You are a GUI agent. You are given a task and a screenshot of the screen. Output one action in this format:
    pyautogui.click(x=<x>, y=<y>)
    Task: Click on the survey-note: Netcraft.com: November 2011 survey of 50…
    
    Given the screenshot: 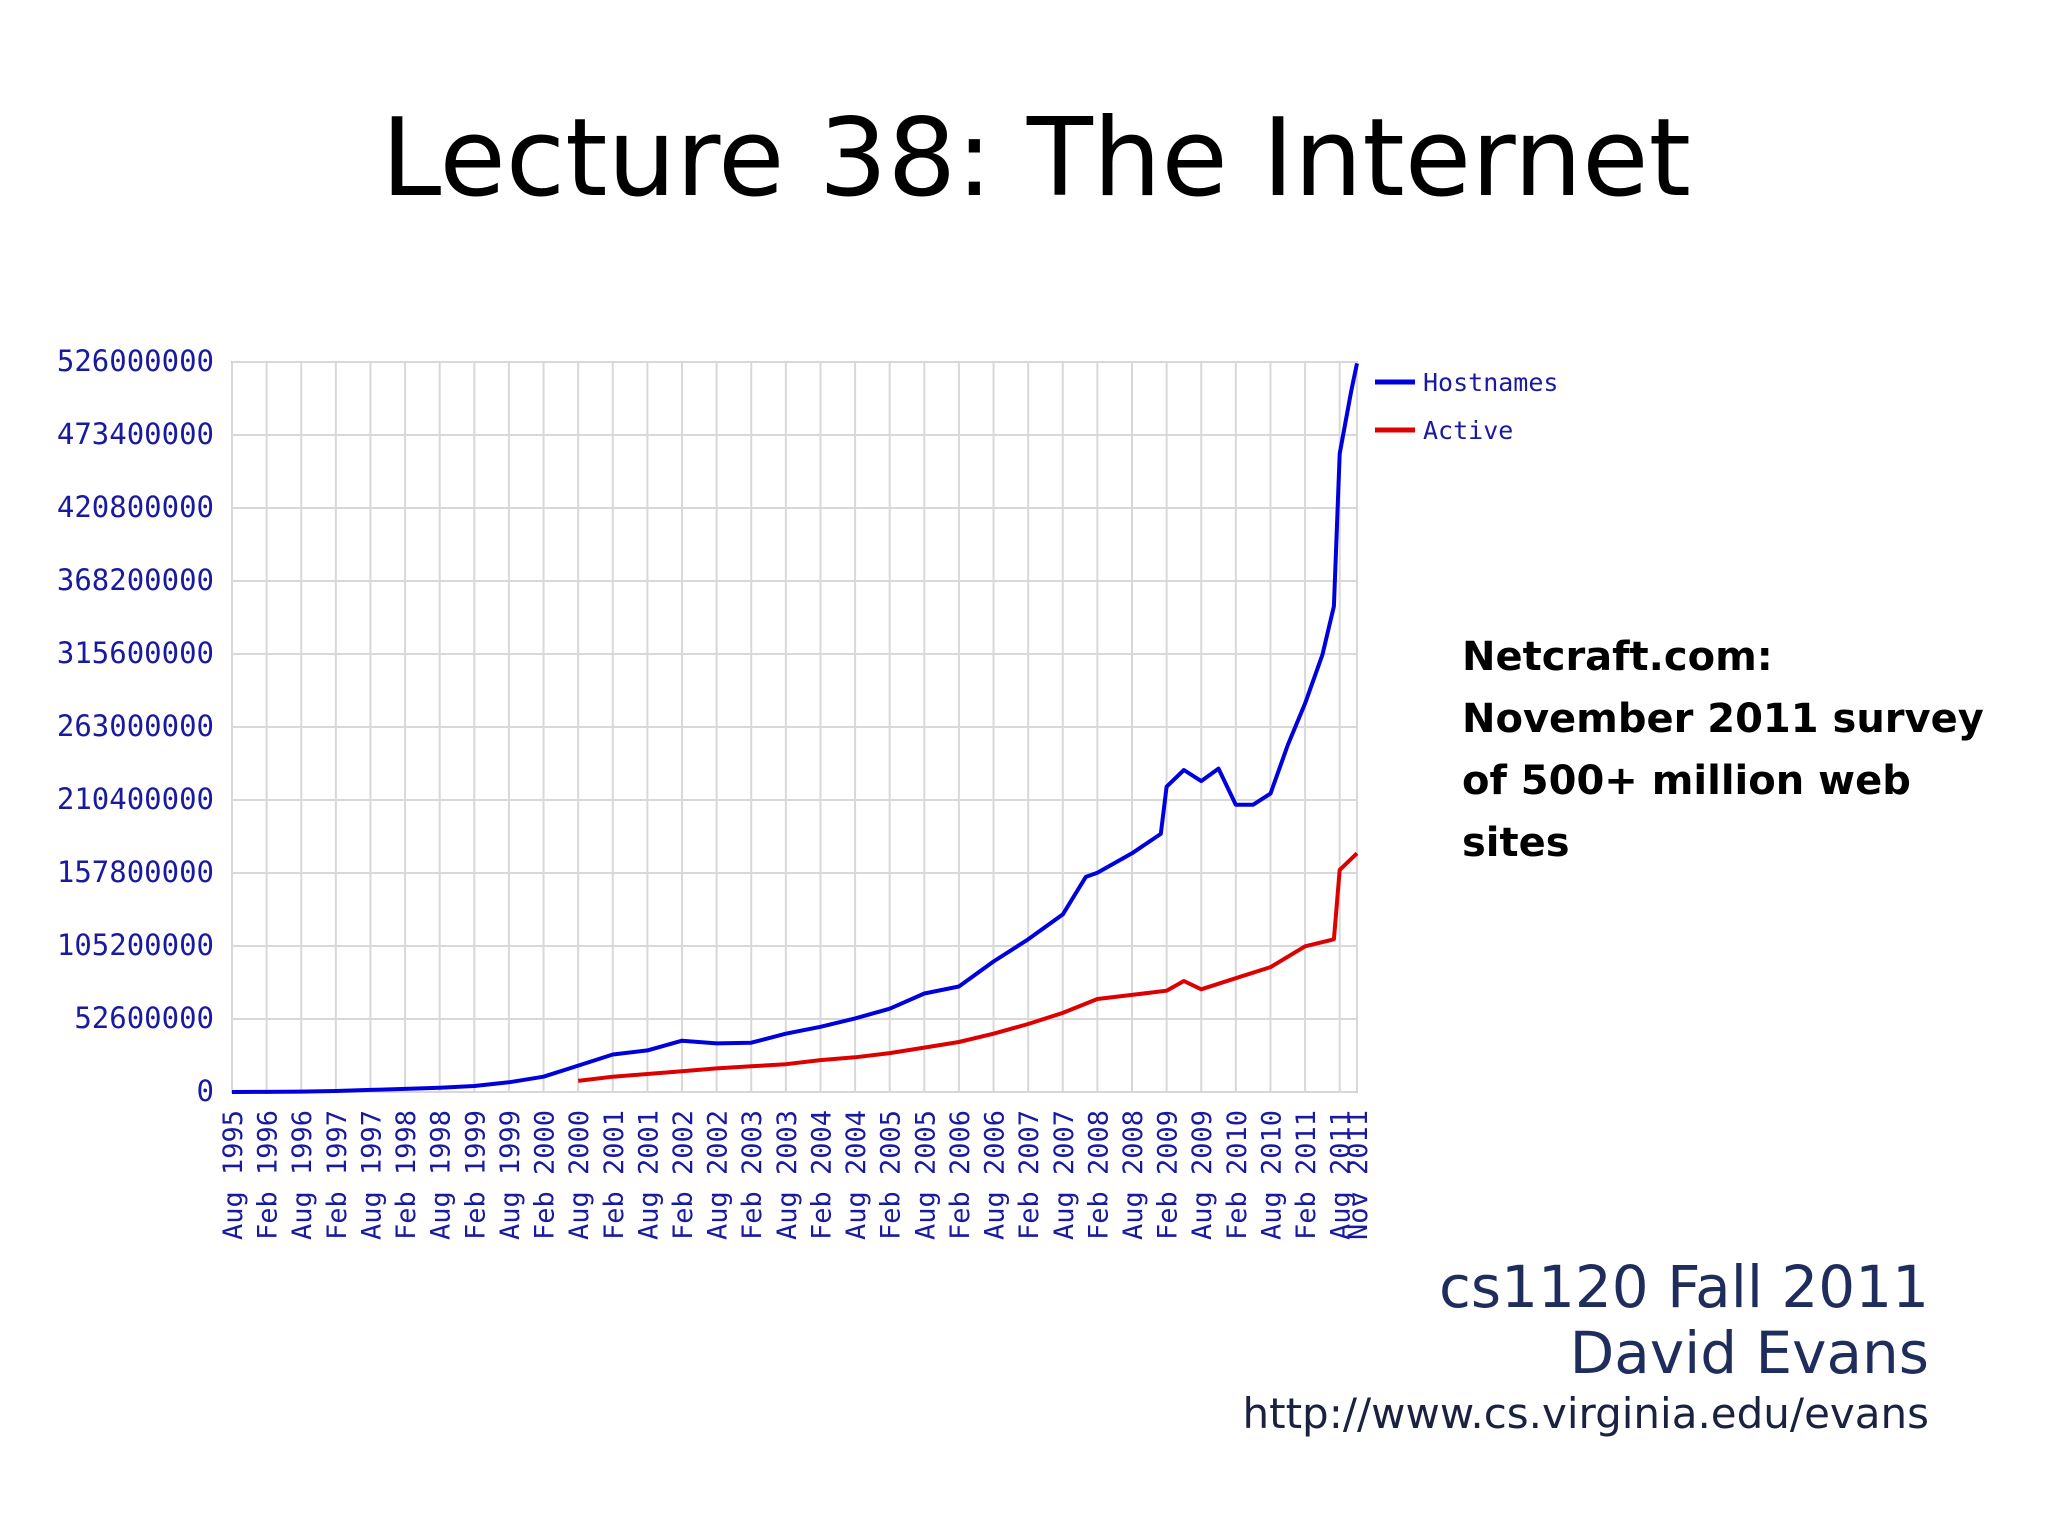 What is the action you would take?
    pyautogui.click(x=1723, y=750)
    